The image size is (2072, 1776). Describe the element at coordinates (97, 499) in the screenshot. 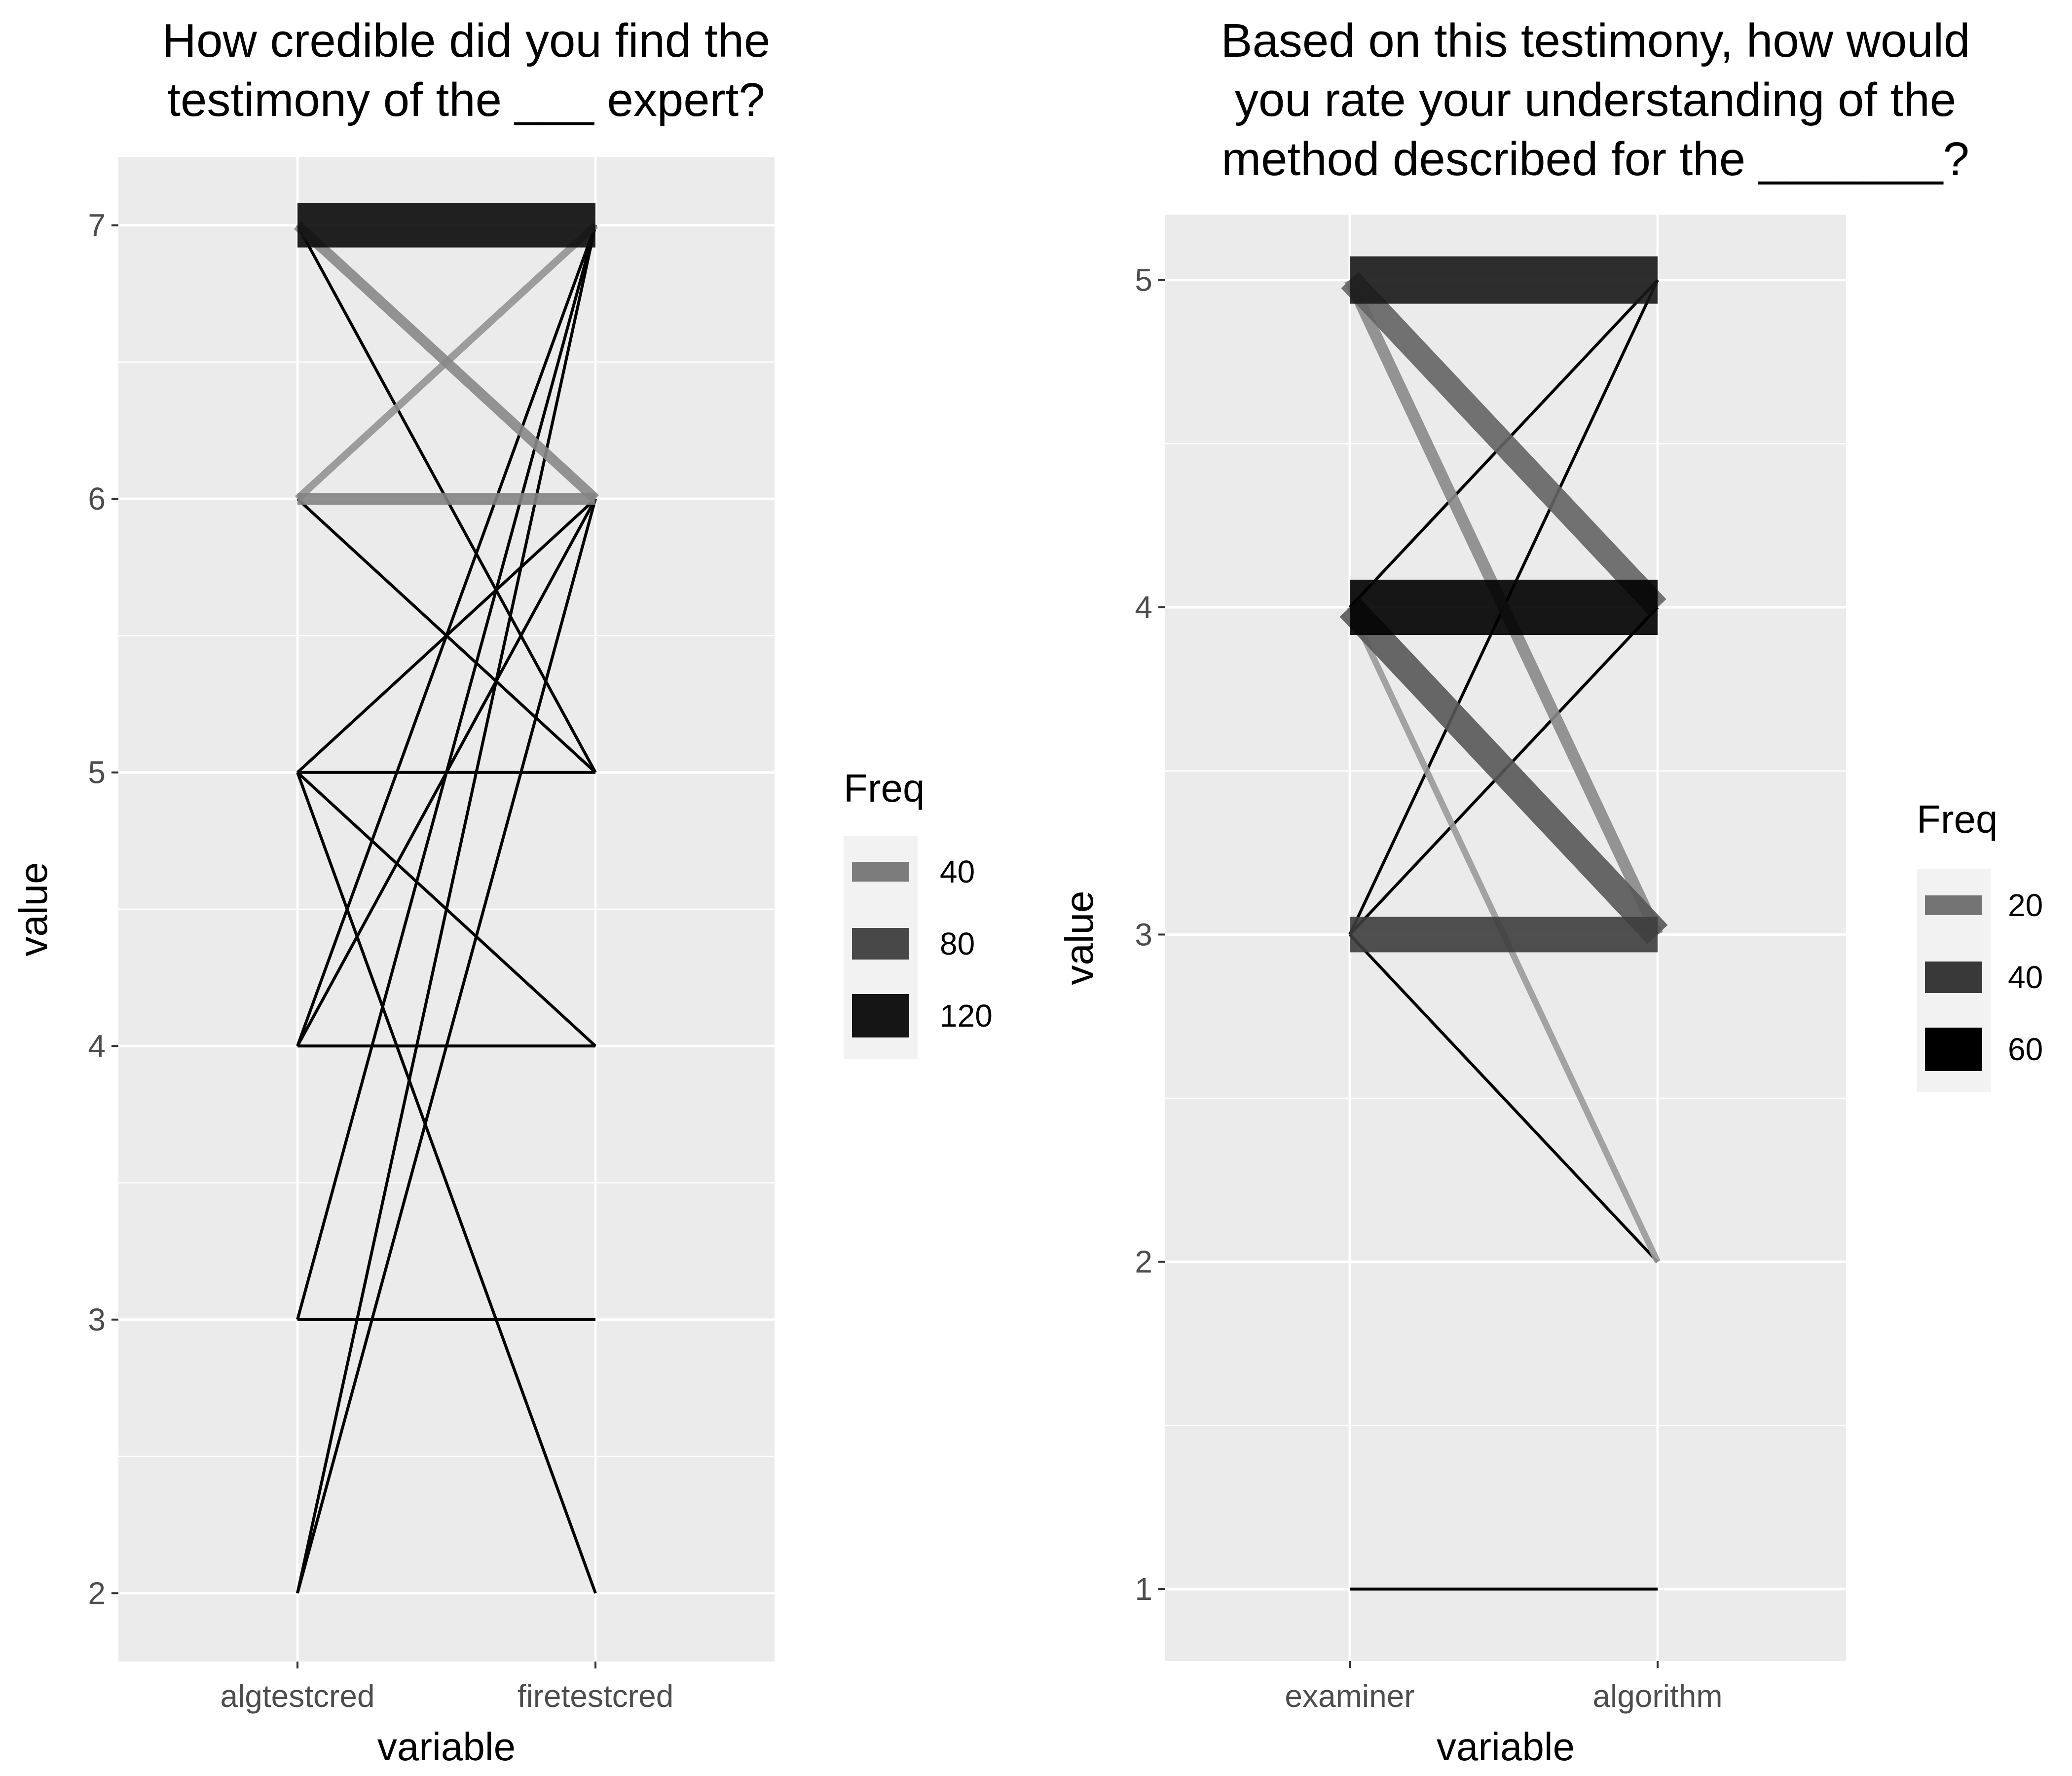

I see `y-tick-label: 6` at that location.